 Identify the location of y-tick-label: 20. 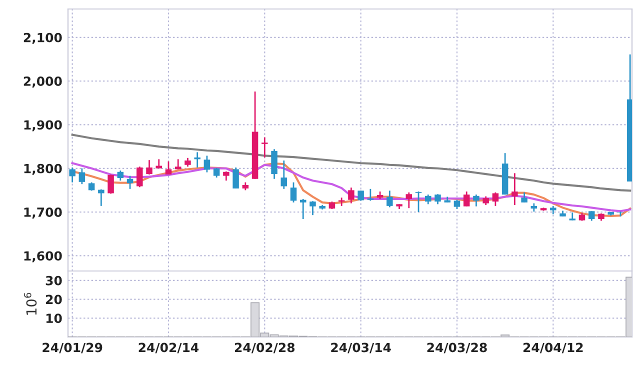
(54, 299).